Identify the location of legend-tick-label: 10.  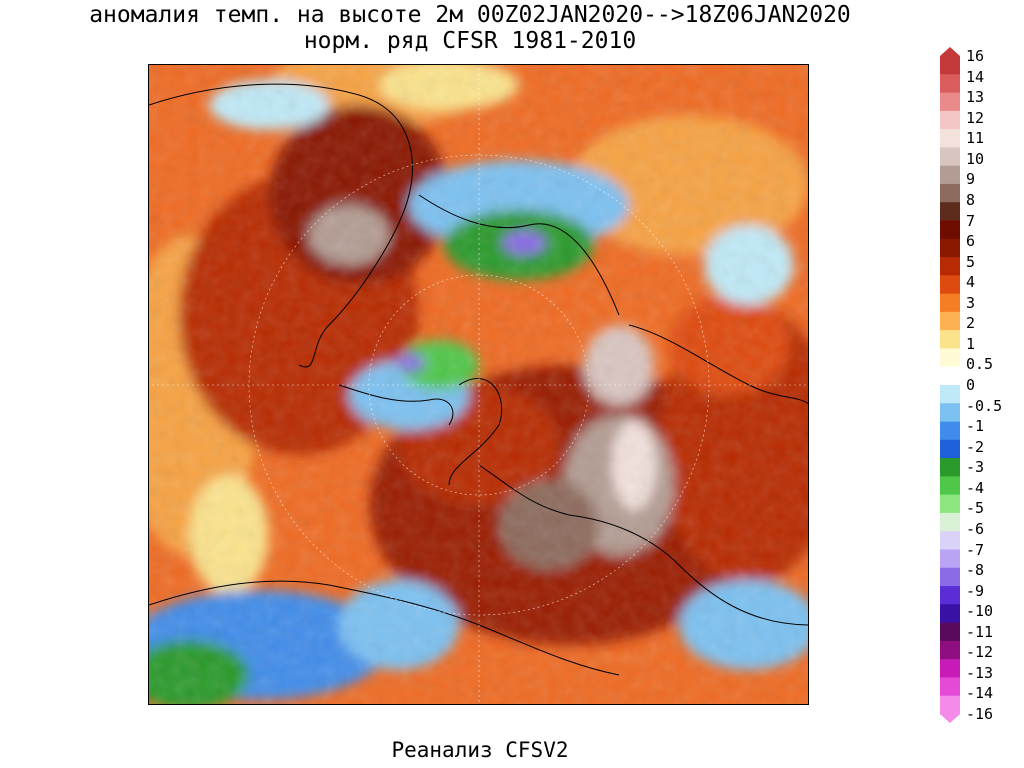
(975, 158).